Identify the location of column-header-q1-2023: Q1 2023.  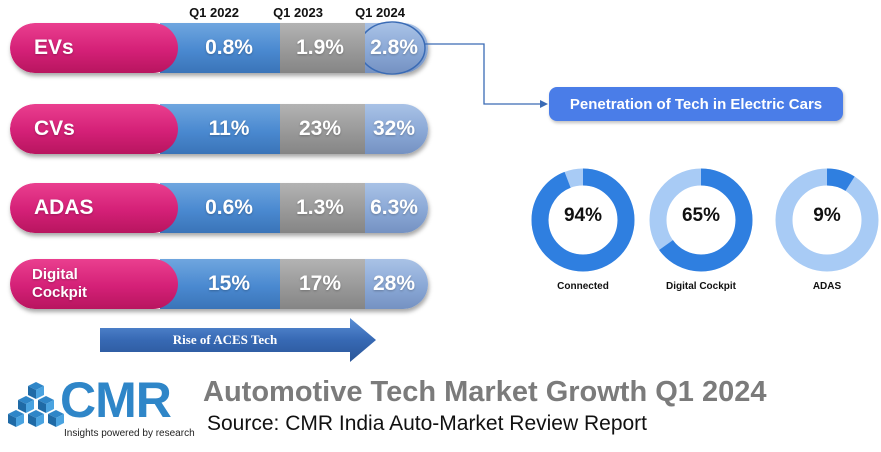
(298, 12).